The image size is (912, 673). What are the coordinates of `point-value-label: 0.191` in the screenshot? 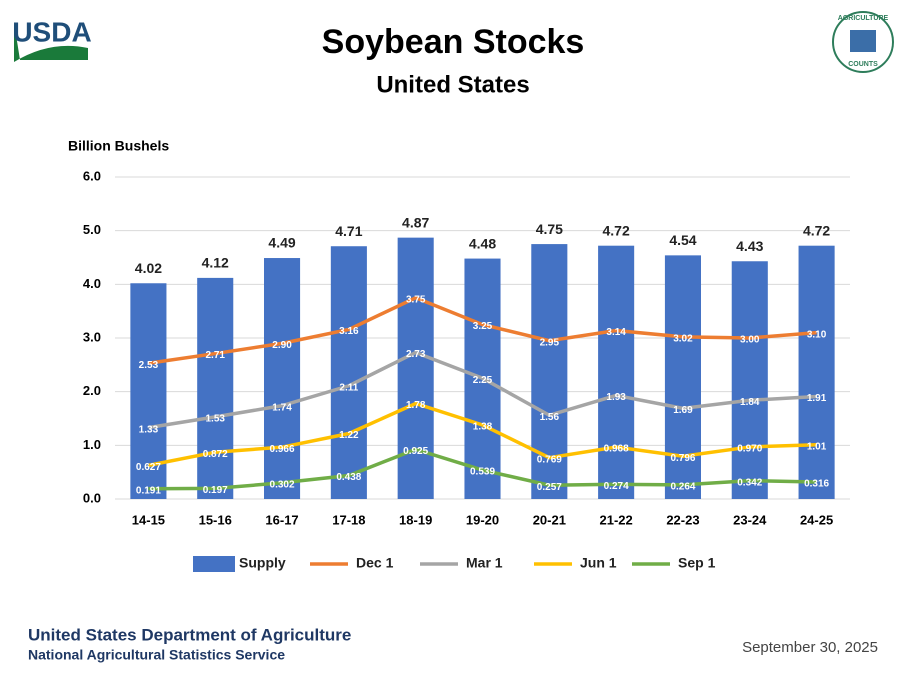 It's located at (148, 490).